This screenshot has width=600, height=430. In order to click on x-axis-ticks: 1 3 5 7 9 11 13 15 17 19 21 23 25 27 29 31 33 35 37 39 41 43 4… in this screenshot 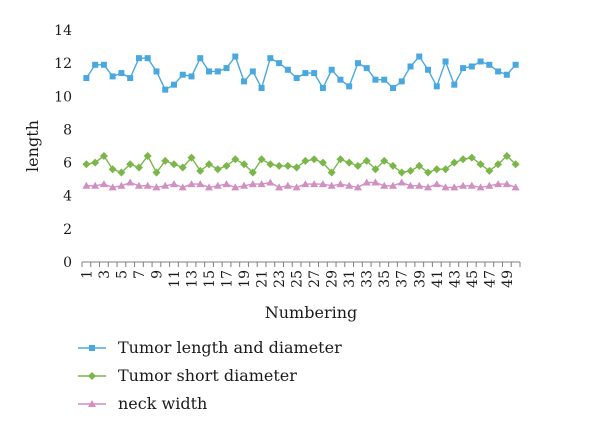, I will do `click(300, 275)`.